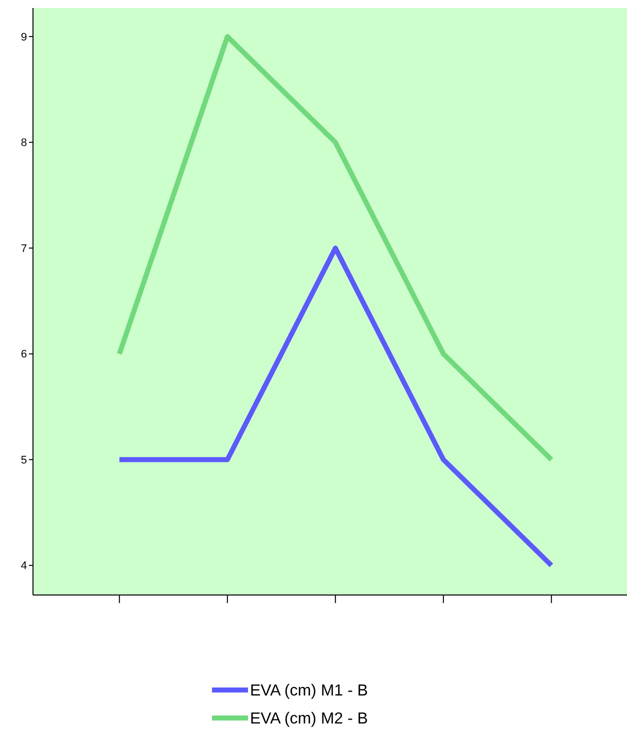  I want to click on y-tick-label: 4, so click(23, 566).